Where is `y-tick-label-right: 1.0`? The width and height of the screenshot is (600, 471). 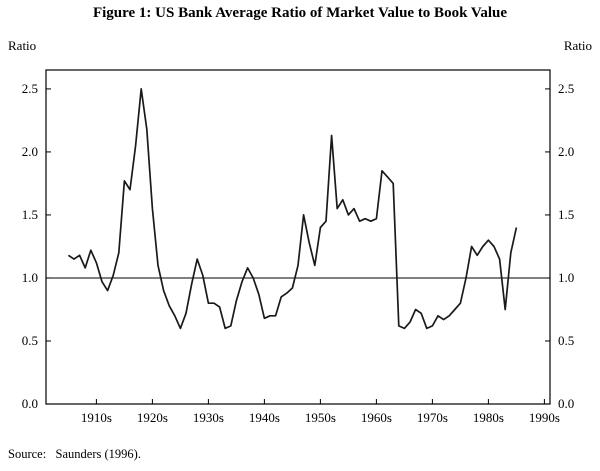 y-tick-label-right: 1.0 is located at coordinates (566, 277).